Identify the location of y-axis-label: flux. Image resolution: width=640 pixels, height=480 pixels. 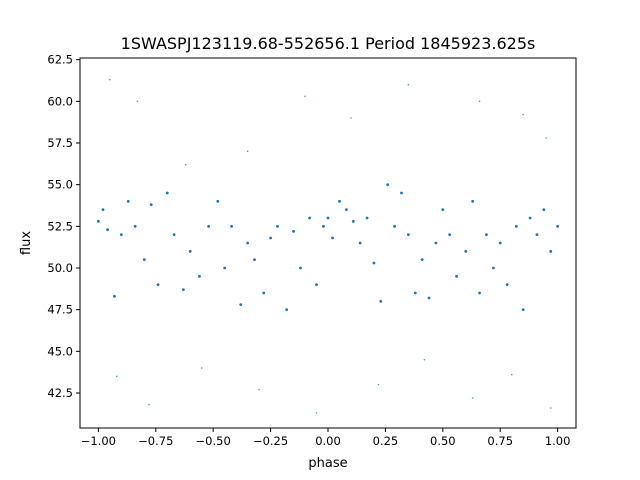
(26, 243).